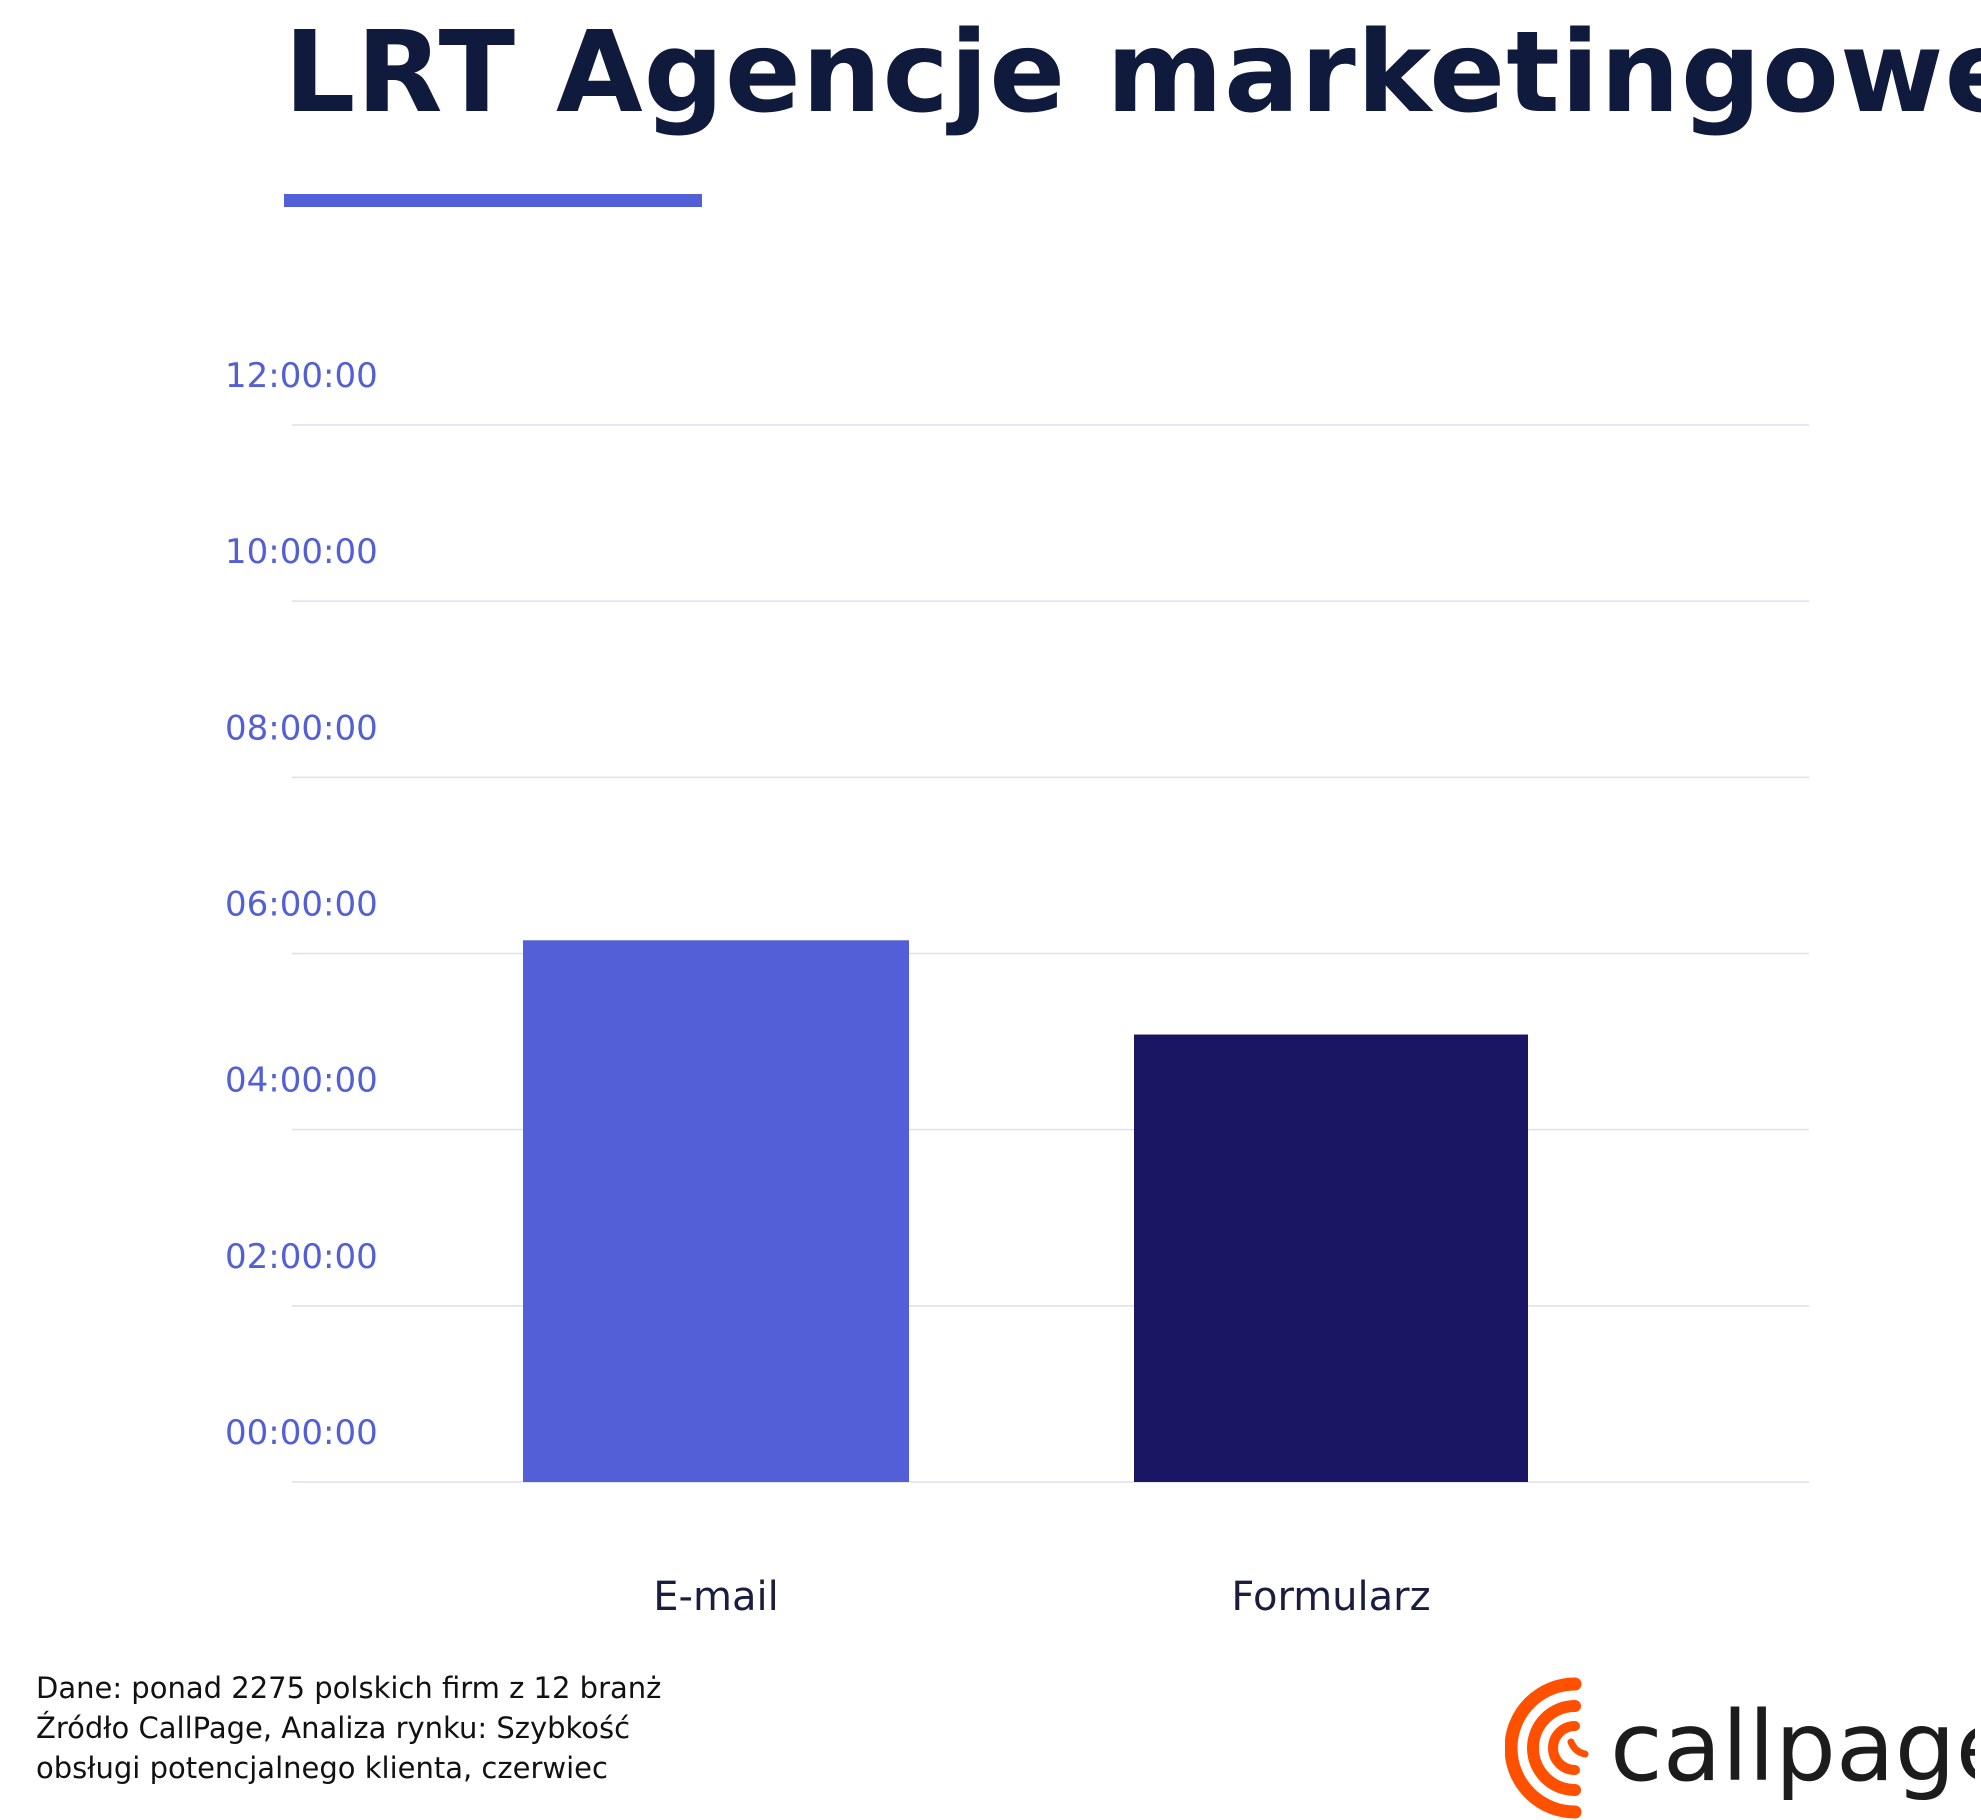 The width and height of the screenshot is (1981, 1820). What do you see at coordinates (715, 1597) in the screenshot?
I see `x-tick-label: E-mail` at bounding box center [715, 1597].